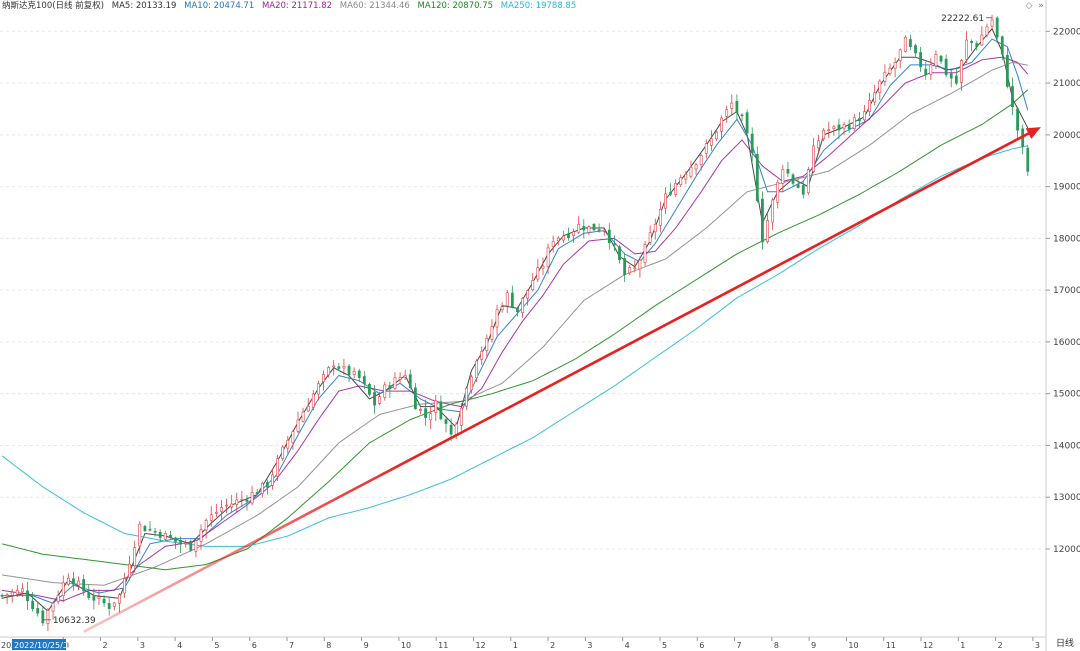 The width and height of the screenshot is (1080, 651). Describe the element at coordinates (1066, 291) in the screenshot. I see `y-tick-label: 17000` at that location.